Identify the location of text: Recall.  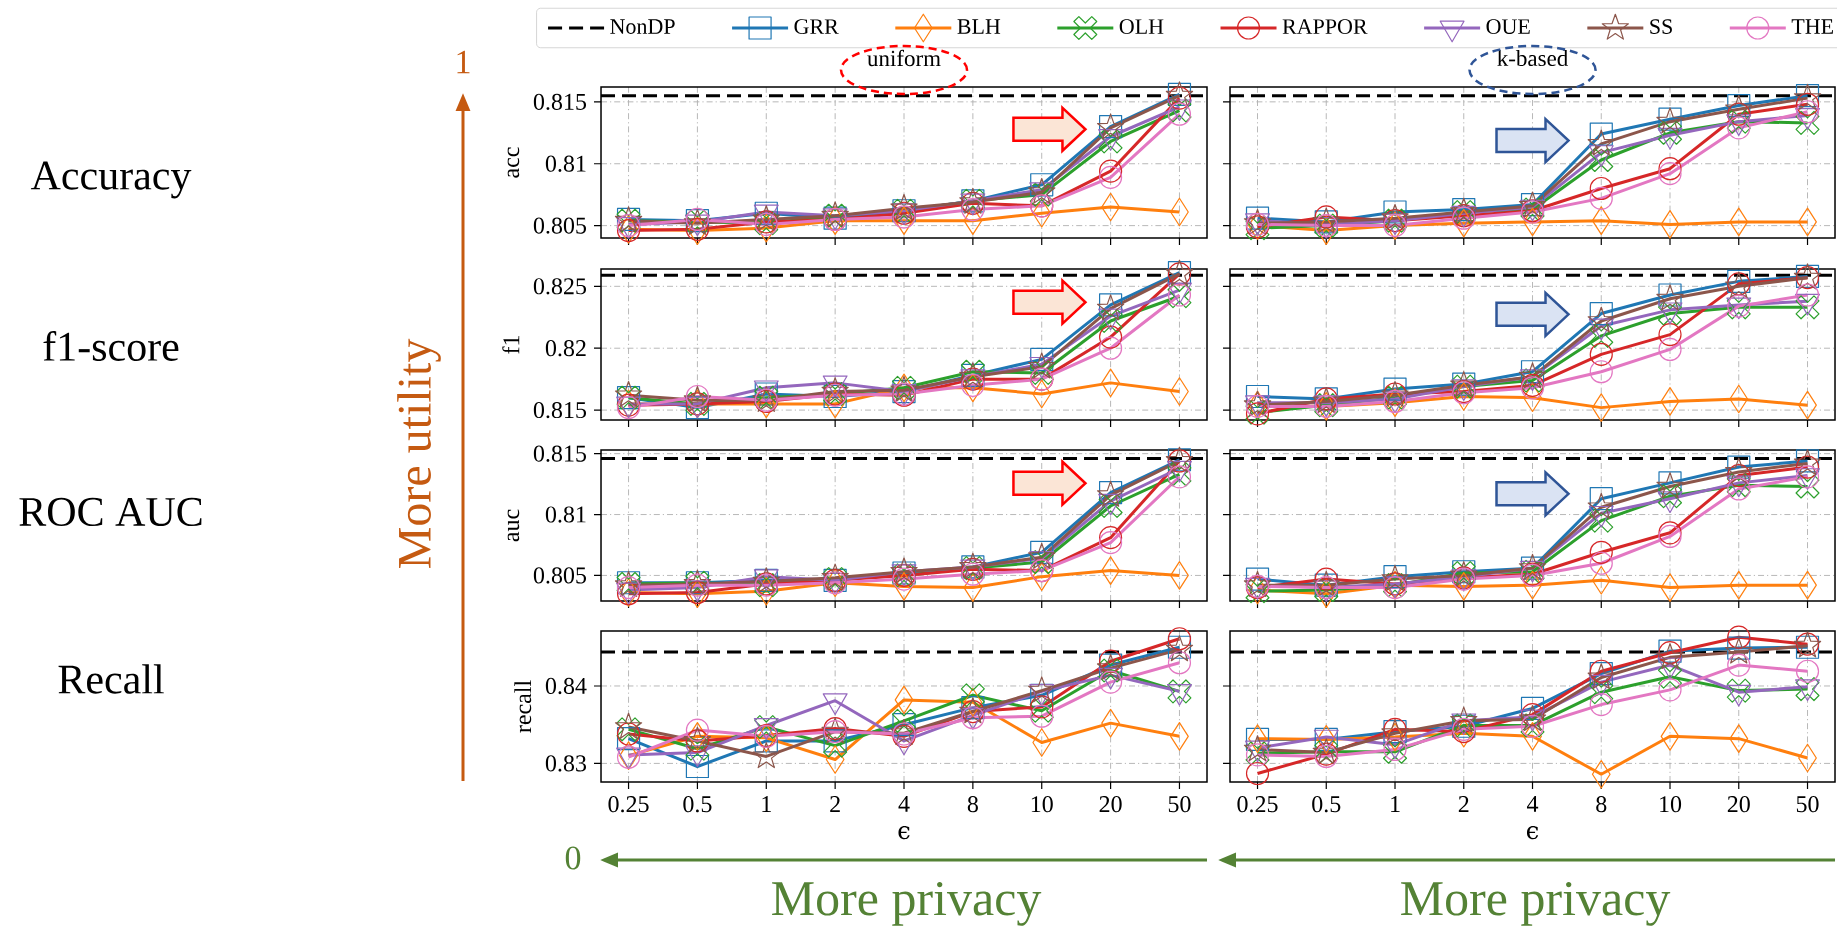
(111, 679).